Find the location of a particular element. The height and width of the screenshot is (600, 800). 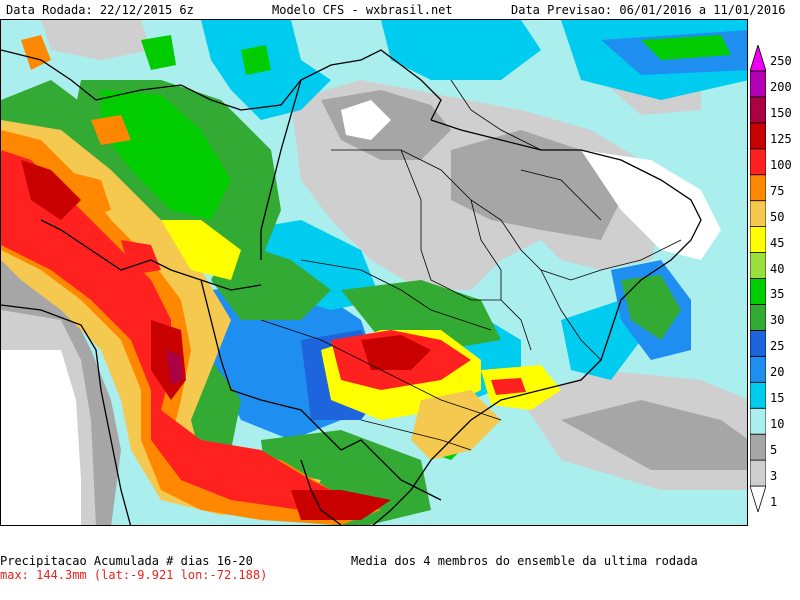

colorbar-label-35: 35 is located at coordinates (777, 294).